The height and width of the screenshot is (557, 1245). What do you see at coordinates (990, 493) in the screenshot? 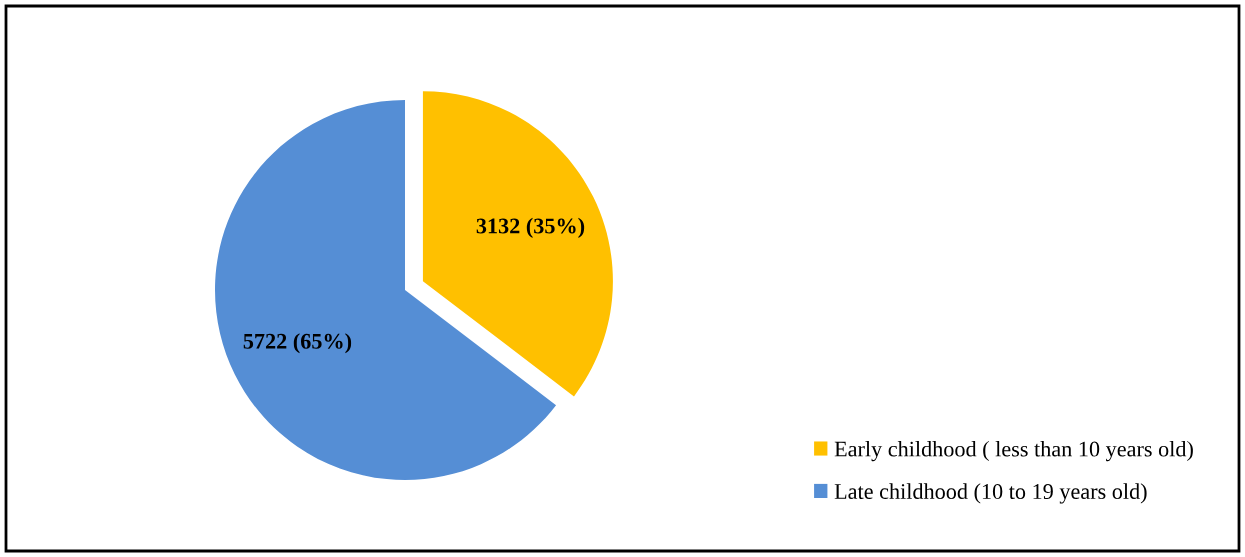
I see `legend-label: Late childhood (10 to 19 years old)` at bounding box center [990, 493].